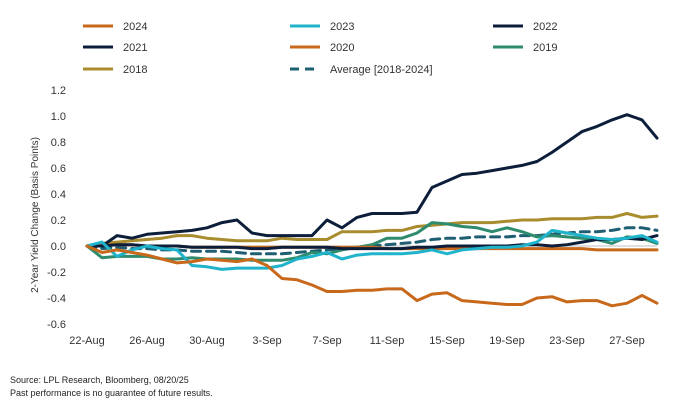  Describe the element at coordinates (58, 91) in the screenshot. I see `y-tick-label: 1.2` at that location.